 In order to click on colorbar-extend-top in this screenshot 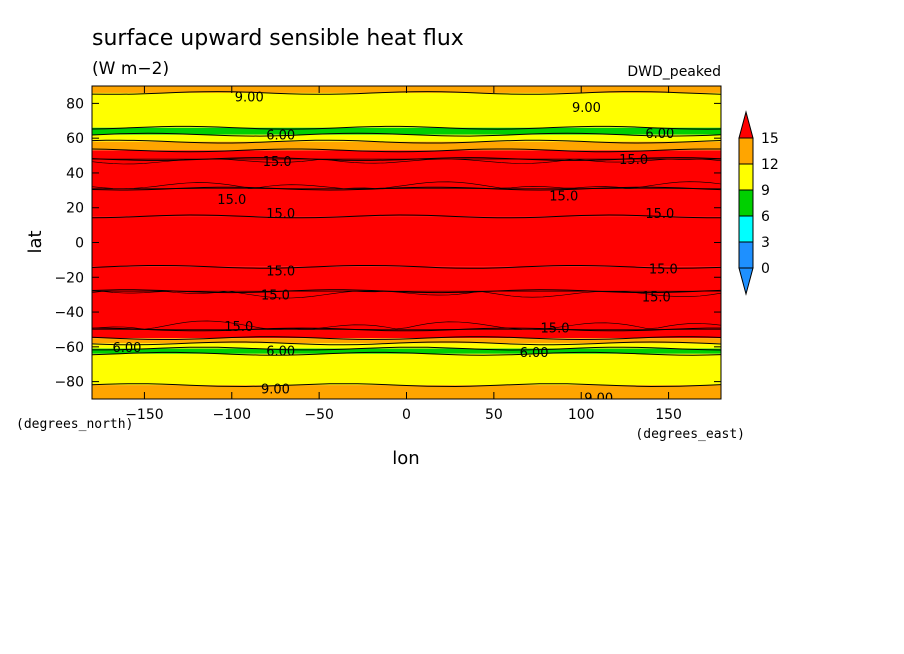, I will do `click(746, 124)`.